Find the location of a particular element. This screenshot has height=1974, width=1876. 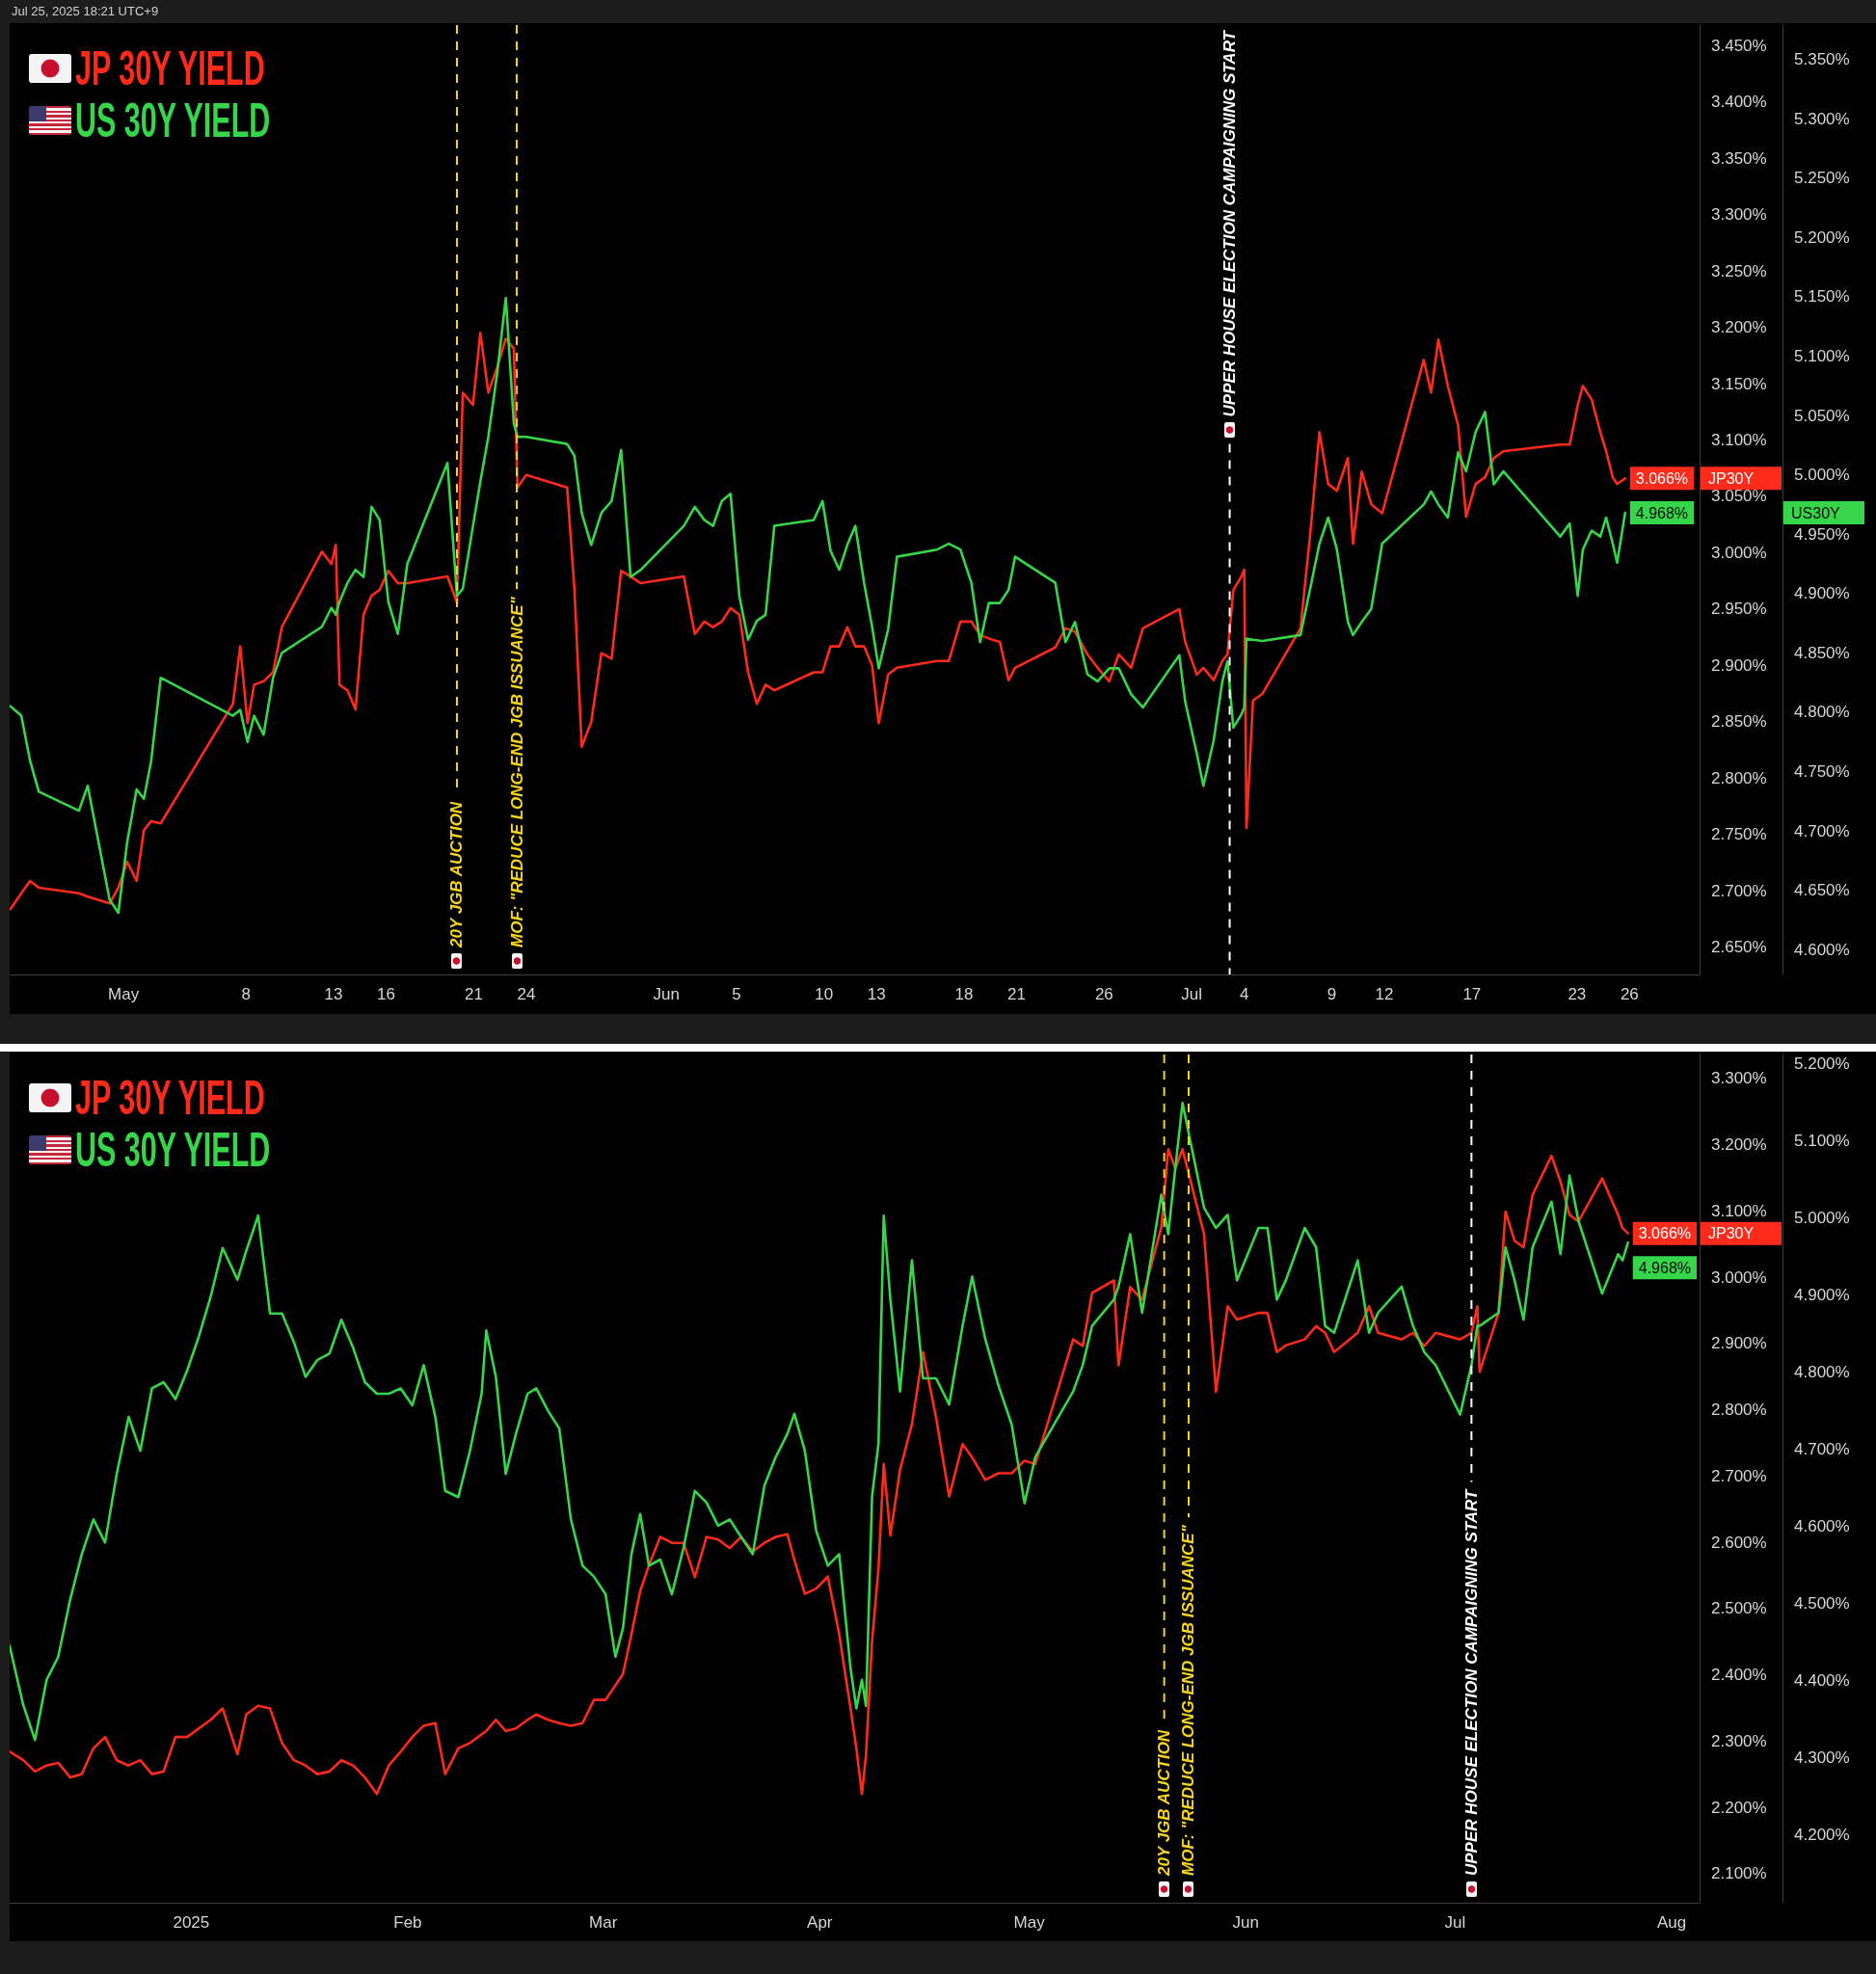

y2-tick-label: 5.300% is located at coordinates (1822, 118).